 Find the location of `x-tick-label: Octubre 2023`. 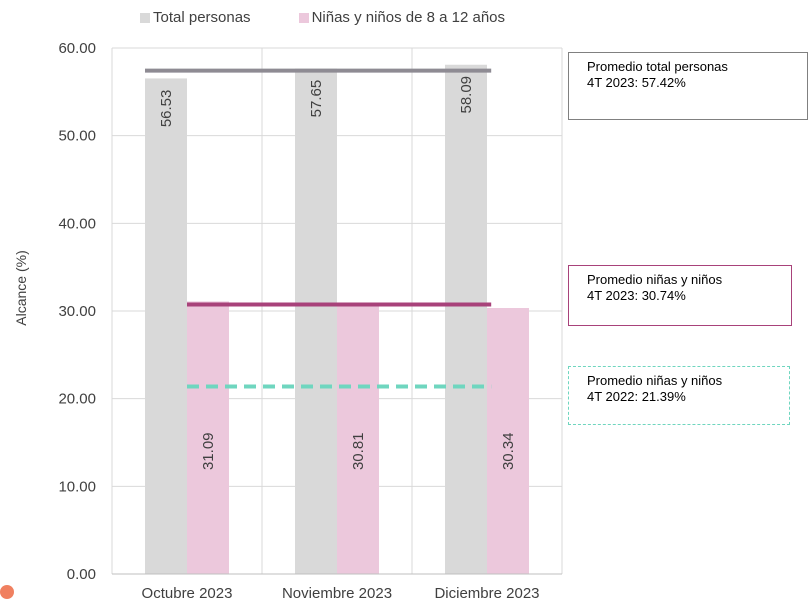

x-tick-label: Octubre 2023 is located at coordinates (187, 593).